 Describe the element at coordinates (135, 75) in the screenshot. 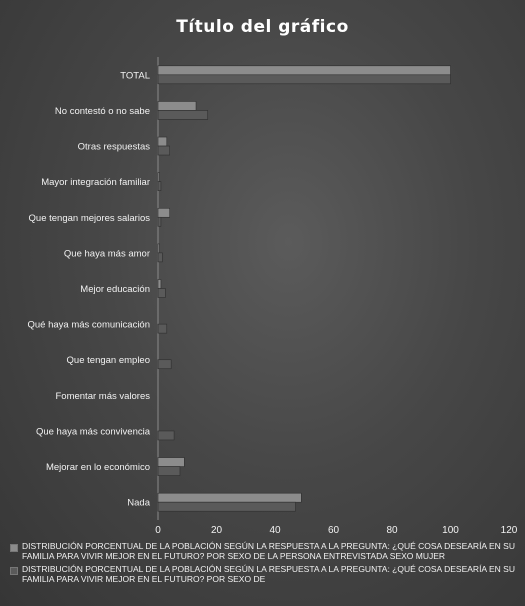

I see `category-label: TOTAL` at that location.